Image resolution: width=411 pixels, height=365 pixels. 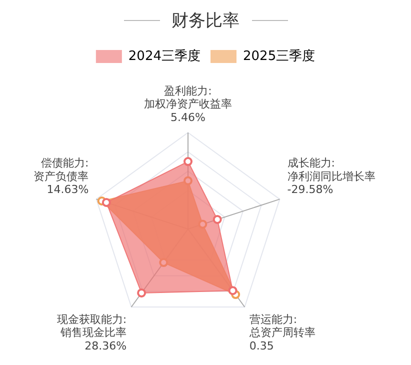 I want to click on spoke-label: 营运能力: 总资产周转率 0.35, so click(x=282, y=332).